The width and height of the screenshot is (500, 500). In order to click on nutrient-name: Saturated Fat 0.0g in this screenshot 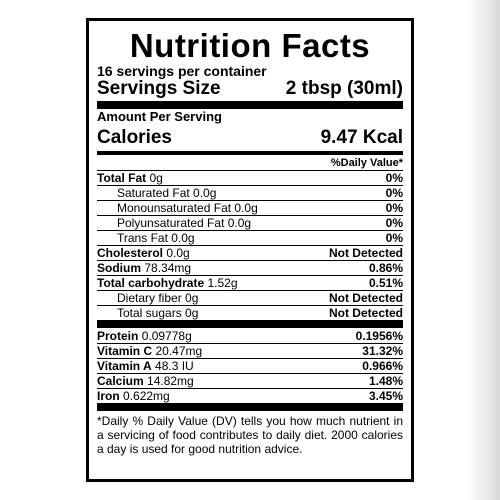, I will do `click(156, 193)`.